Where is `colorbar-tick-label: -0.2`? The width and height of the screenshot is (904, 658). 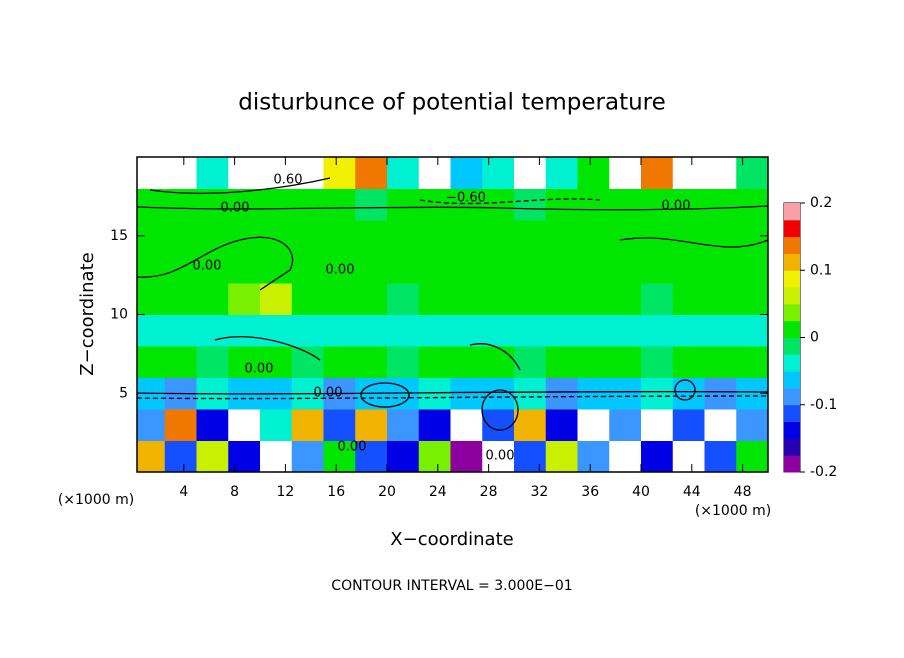
colorbar-tick-label: -0.2 is located at coordinates (823, 472).